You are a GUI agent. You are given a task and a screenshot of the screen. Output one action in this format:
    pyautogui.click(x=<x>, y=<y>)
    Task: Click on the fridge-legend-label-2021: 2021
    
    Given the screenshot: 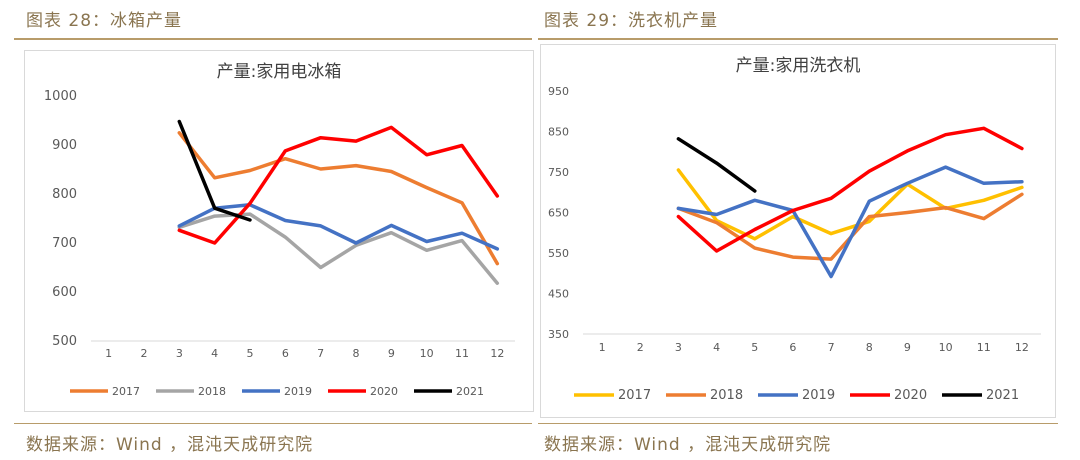 What is the action you would take?
    pyautogui.click(x=470, y=391)
    